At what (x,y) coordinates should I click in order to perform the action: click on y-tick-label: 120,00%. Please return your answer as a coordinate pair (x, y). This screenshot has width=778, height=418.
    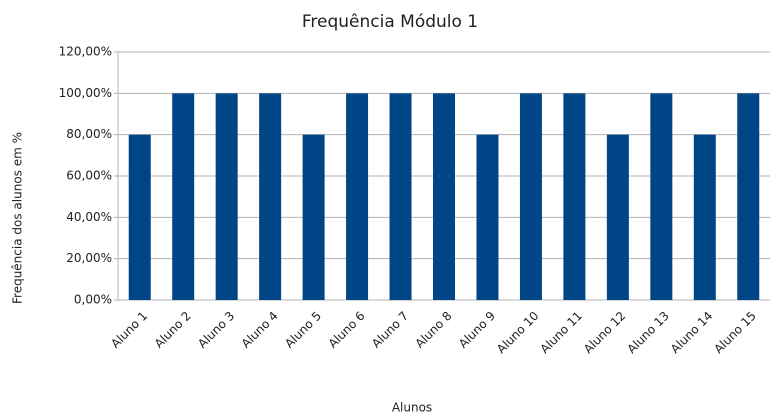
    Looking at the image, I should click on (85, 52).